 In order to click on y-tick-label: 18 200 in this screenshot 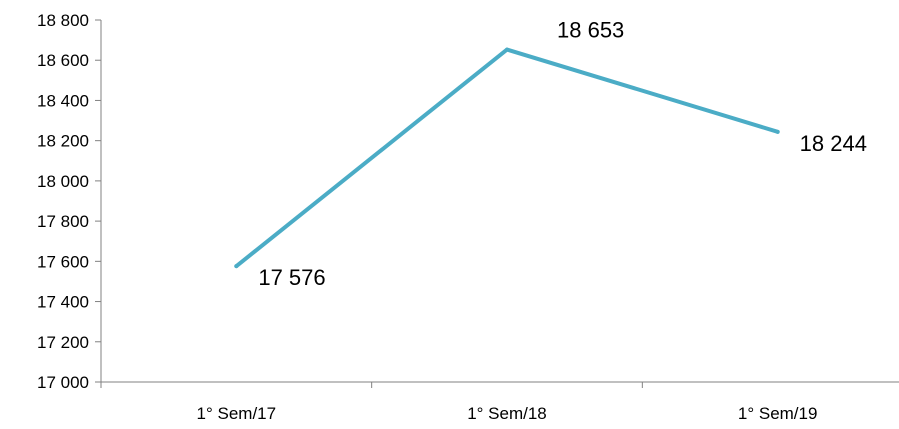, I will do `click(63, 141)`.